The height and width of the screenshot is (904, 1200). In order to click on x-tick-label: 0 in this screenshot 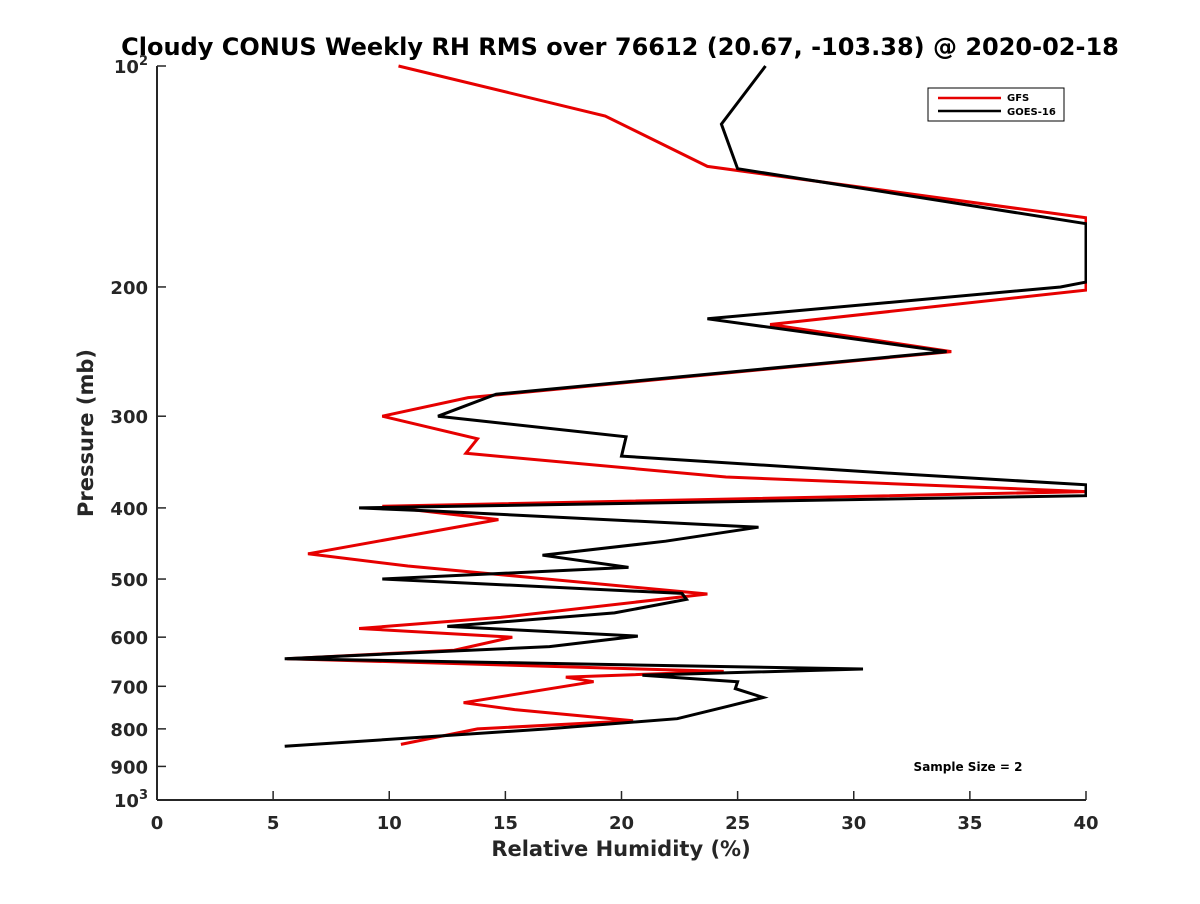, I will do `click(157, 823)`.